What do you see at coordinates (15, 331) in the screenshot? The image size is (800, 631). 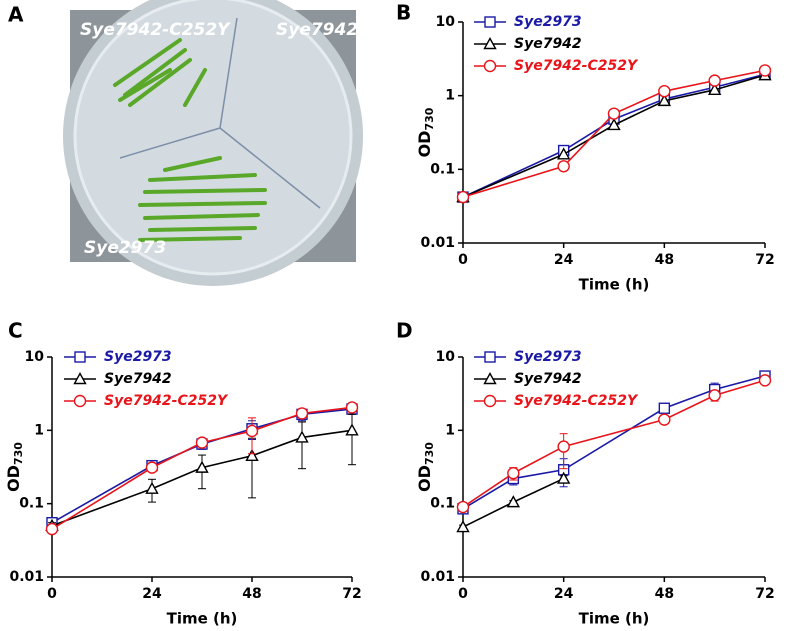 I see `panel-letter: C` at bounding box center [15, 331].